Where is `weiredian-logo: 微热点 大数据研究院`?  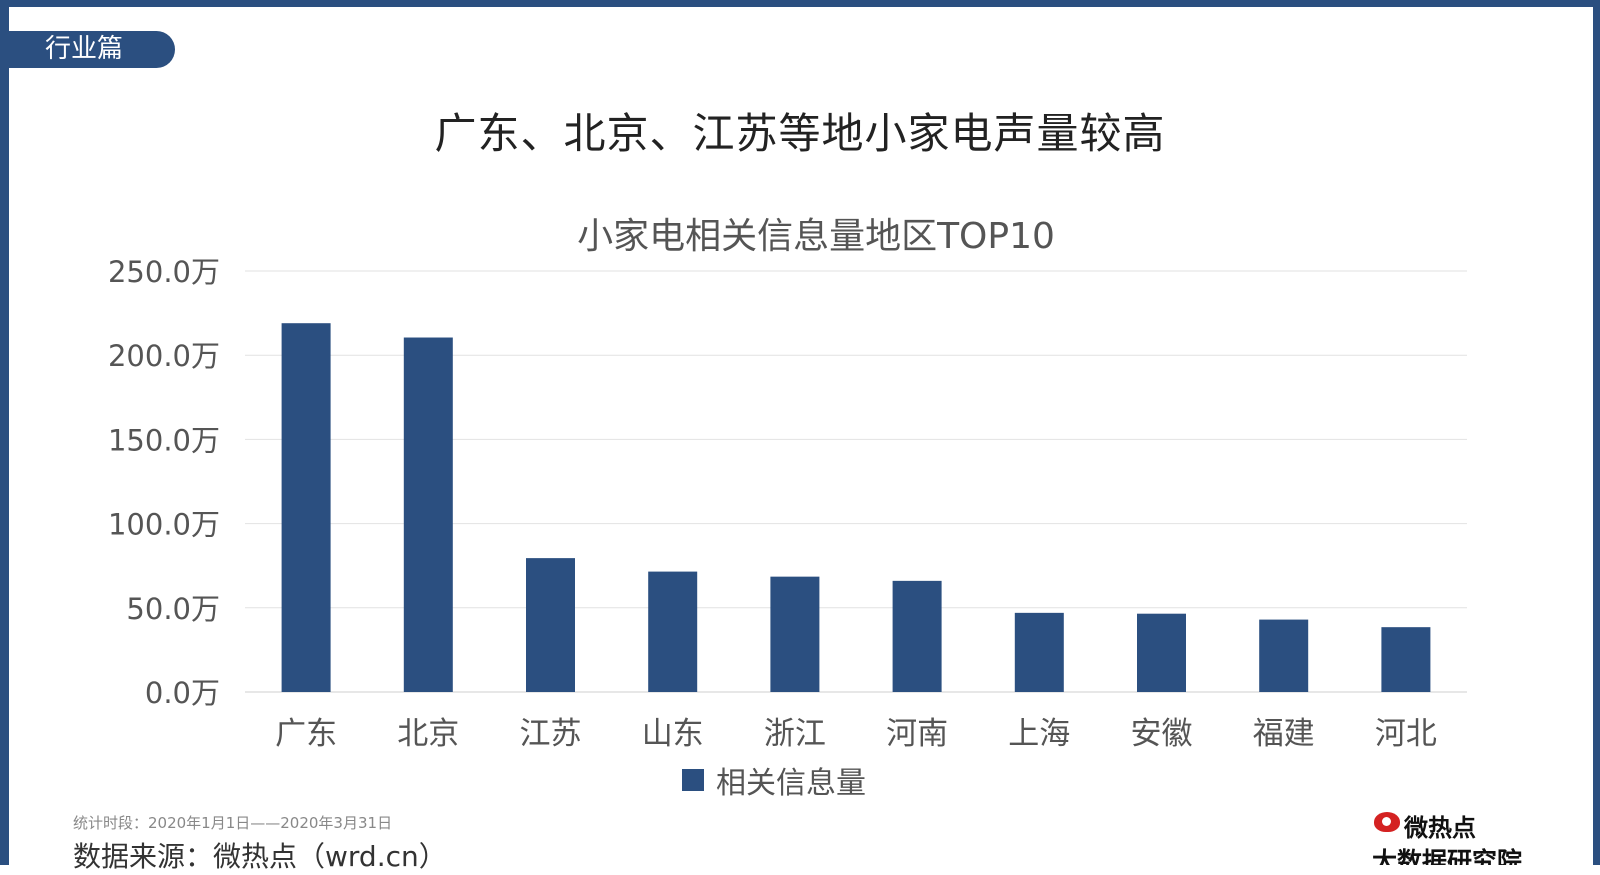
weiredian-logo: 微热点 大数据研究院 is located at coordinates (1455, 835).